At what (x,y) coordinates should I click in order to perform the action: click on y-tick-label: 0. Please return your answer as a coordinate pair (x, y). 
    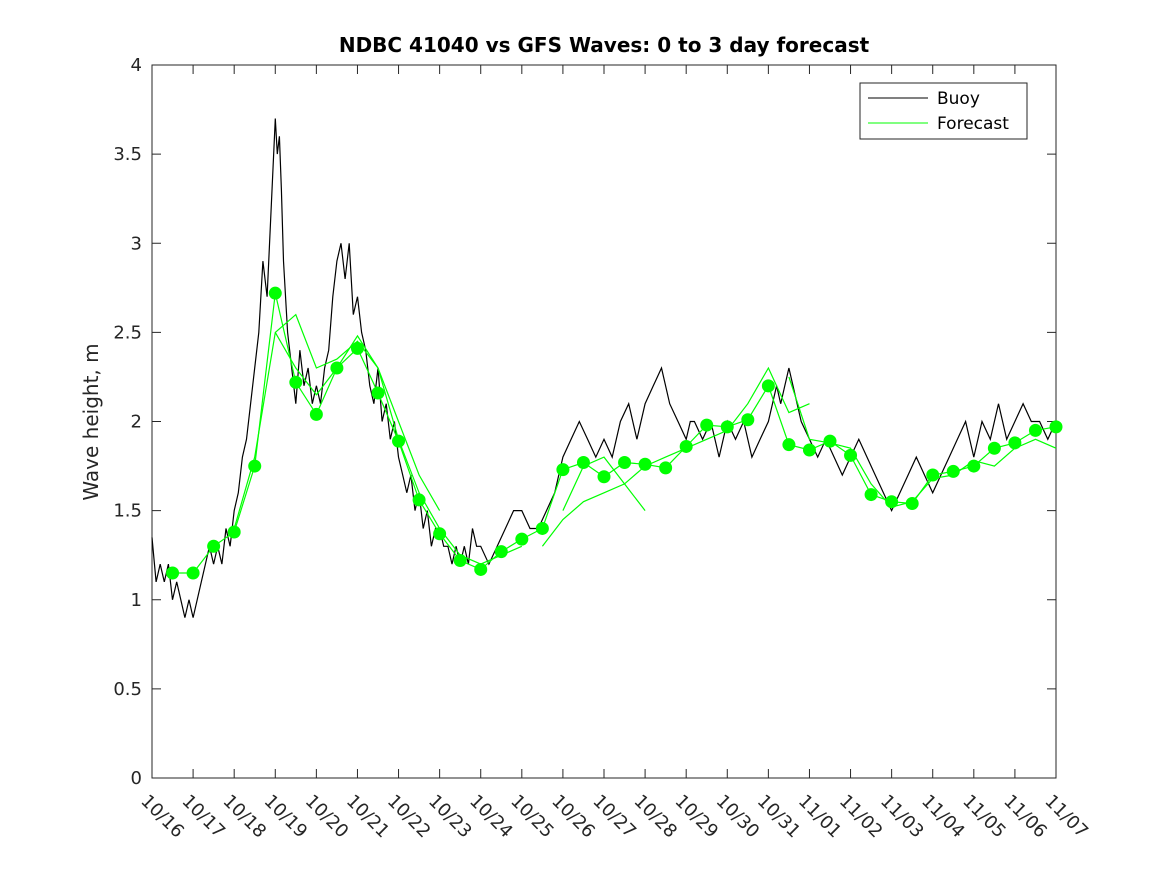
    Looking at the image, I should click on (136, 778).